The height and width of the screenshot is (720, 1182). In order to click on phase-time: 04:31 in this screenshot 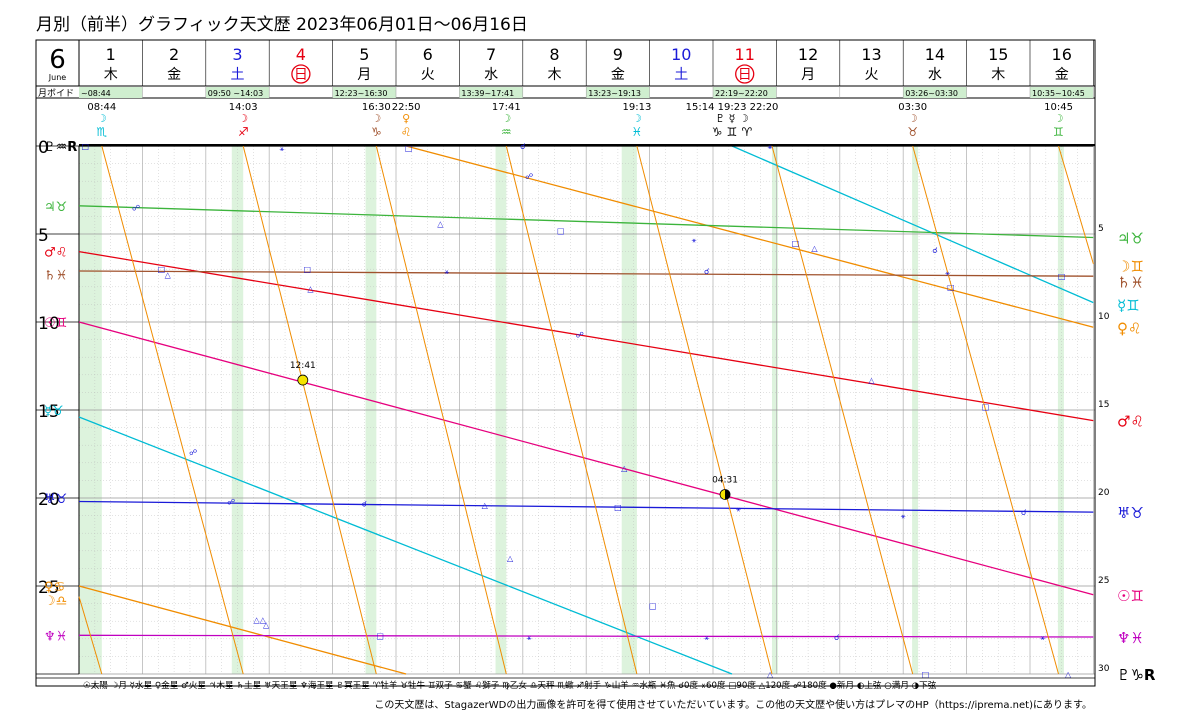, I will do `click(725, 480)`.